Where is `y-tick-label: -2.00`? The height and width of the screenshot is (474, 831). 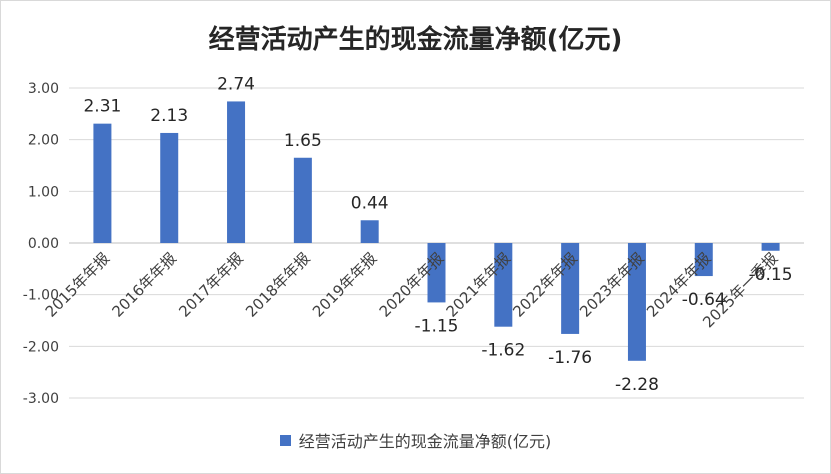 y-tick-label: -2.00 is located at coordinates (41, 347).